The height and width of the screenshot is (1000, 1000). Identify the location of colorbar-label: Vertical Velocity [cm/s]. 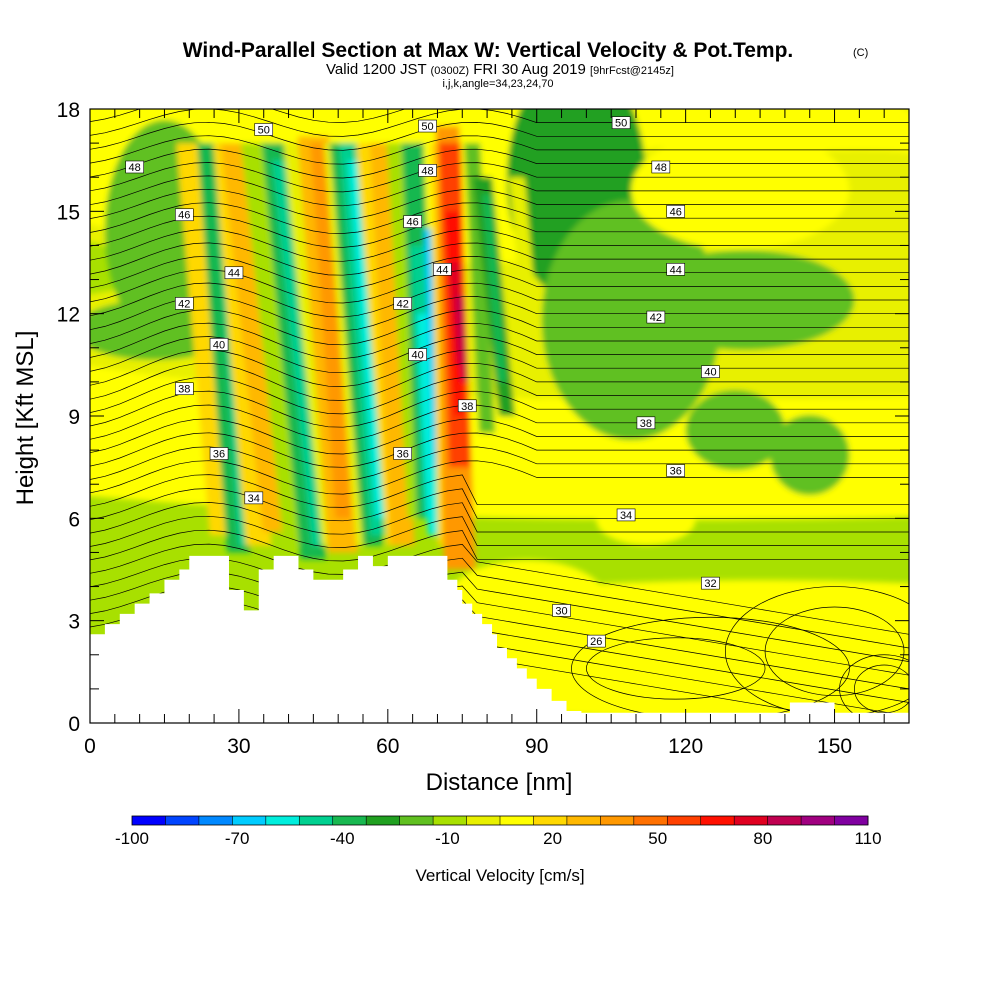
(499, 875).